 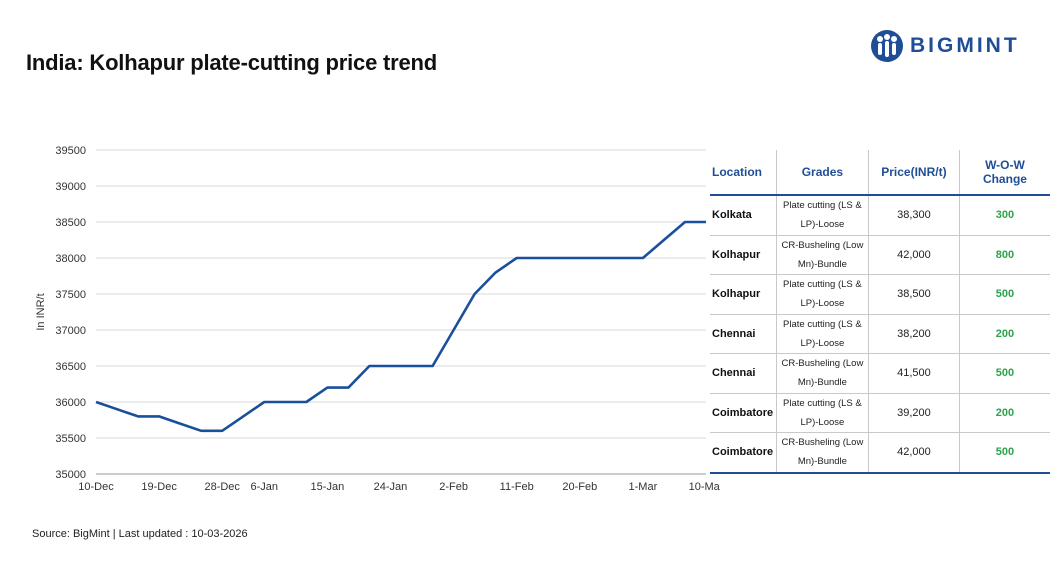 What do you see at coordinates (913, 373) in the screenshot?
I see `price-cell: 41,500` at bounding box center [913, 373].